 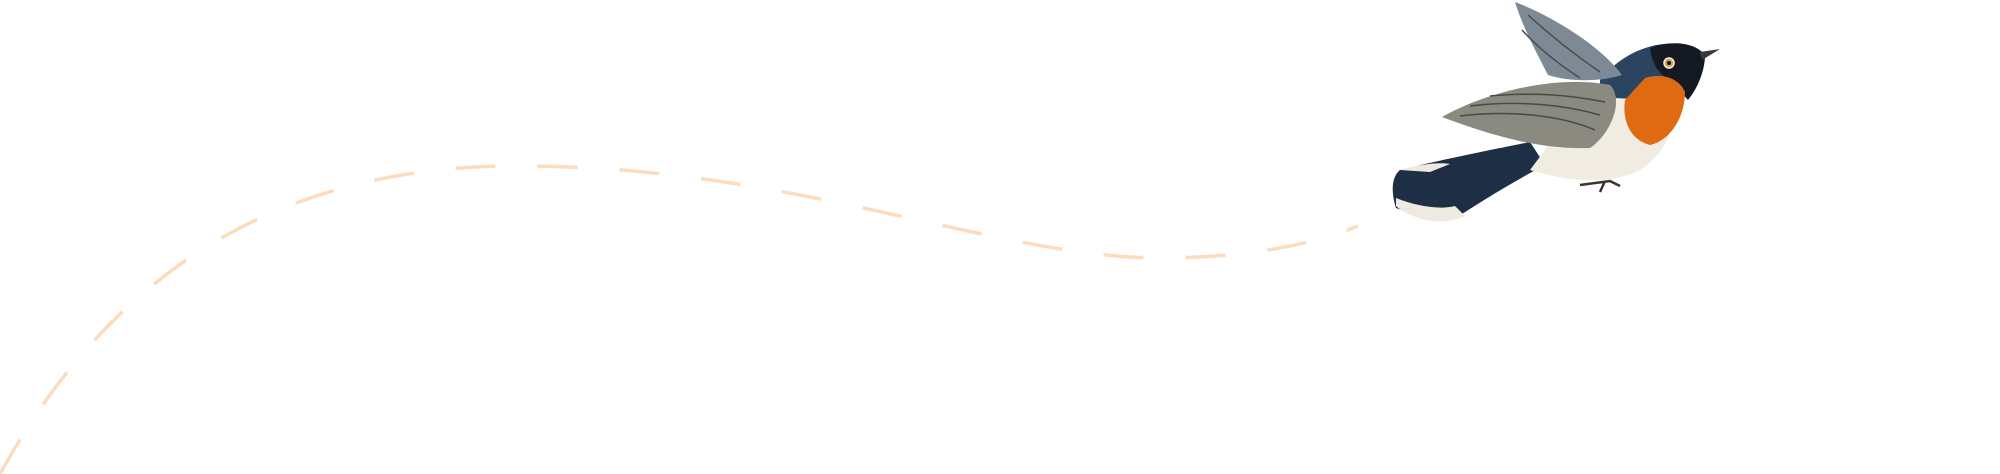 I want to click on bird-upper-wing, so click(x=1568, y=41).